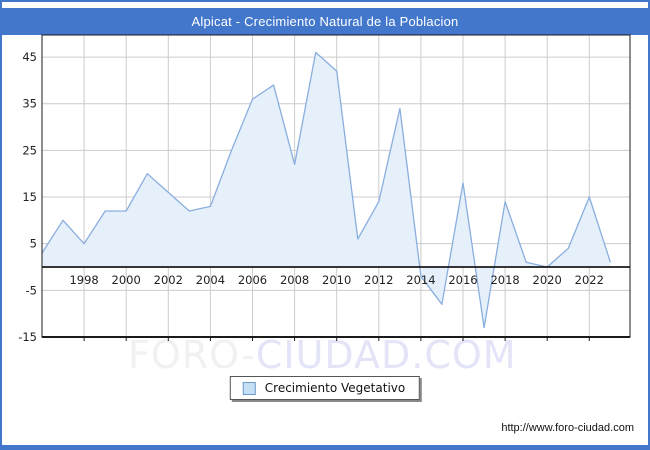 Image resolution: width=650 pixels, height=450 pixels. I want to click on y-tick-label: -15, so click(27, 337).